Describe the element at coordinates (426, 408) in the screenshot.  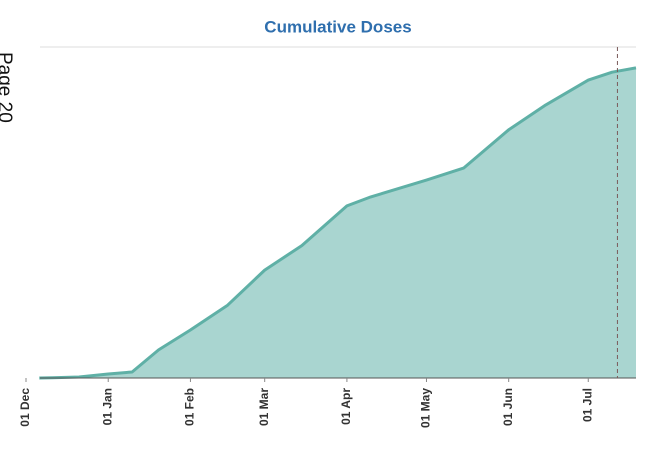
I see `x-tick-label: 01 May` at that location.